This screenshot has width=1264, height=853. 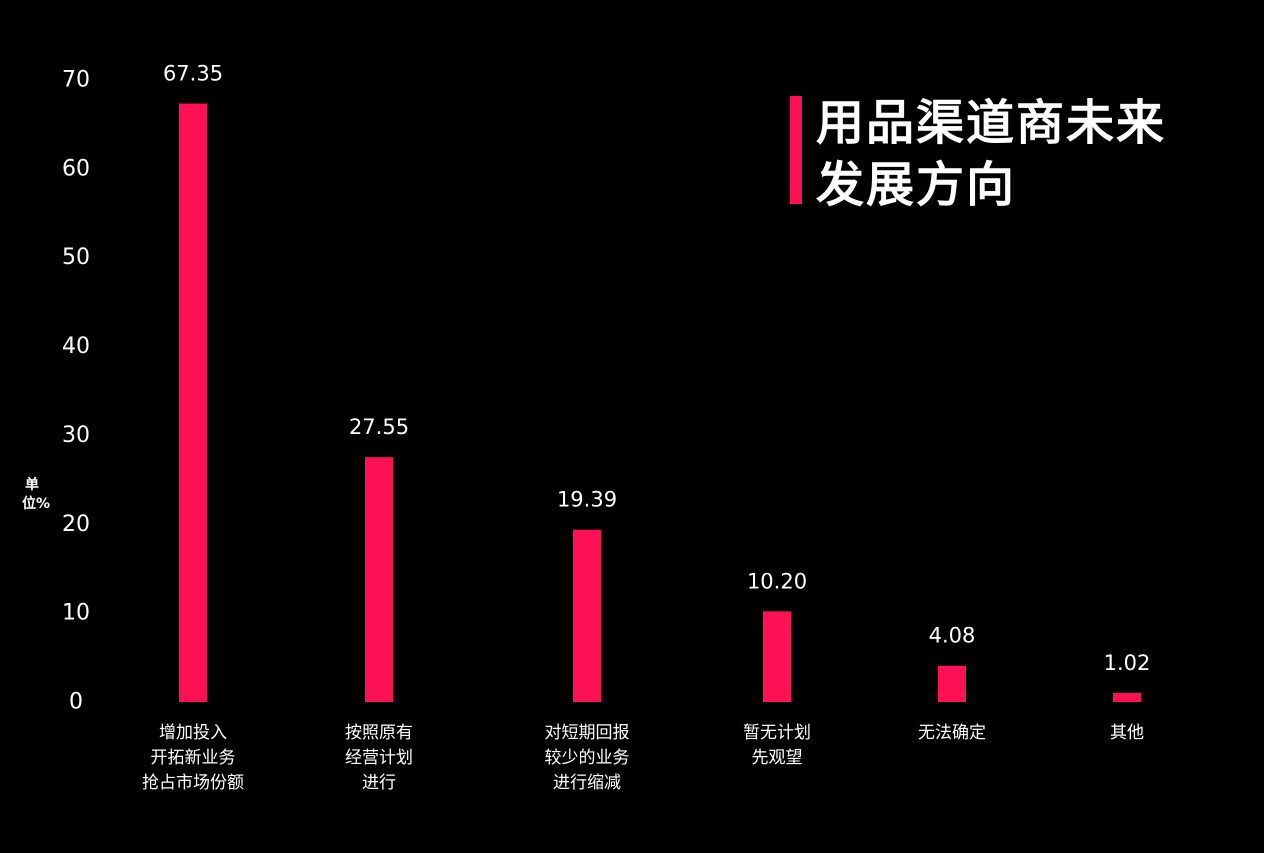 What do you see at coordinates (379, 758) in the screenshot?
I see `x-tick-label: 经营计划` at bounding box center [379, 758].